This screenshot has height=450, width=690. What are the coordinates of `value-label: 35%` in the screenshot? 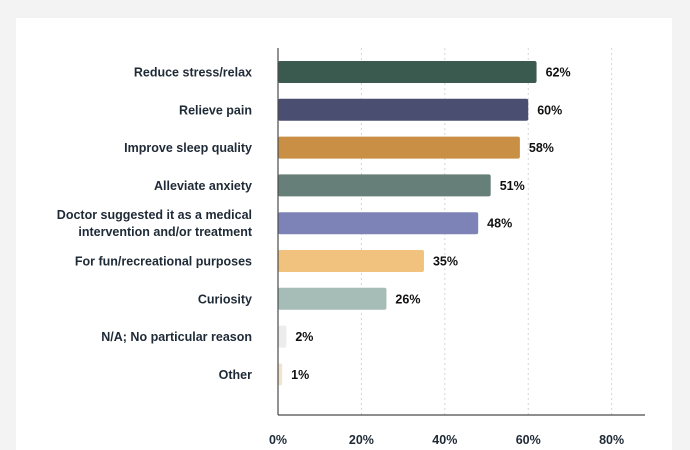 It's located at (445, 262).